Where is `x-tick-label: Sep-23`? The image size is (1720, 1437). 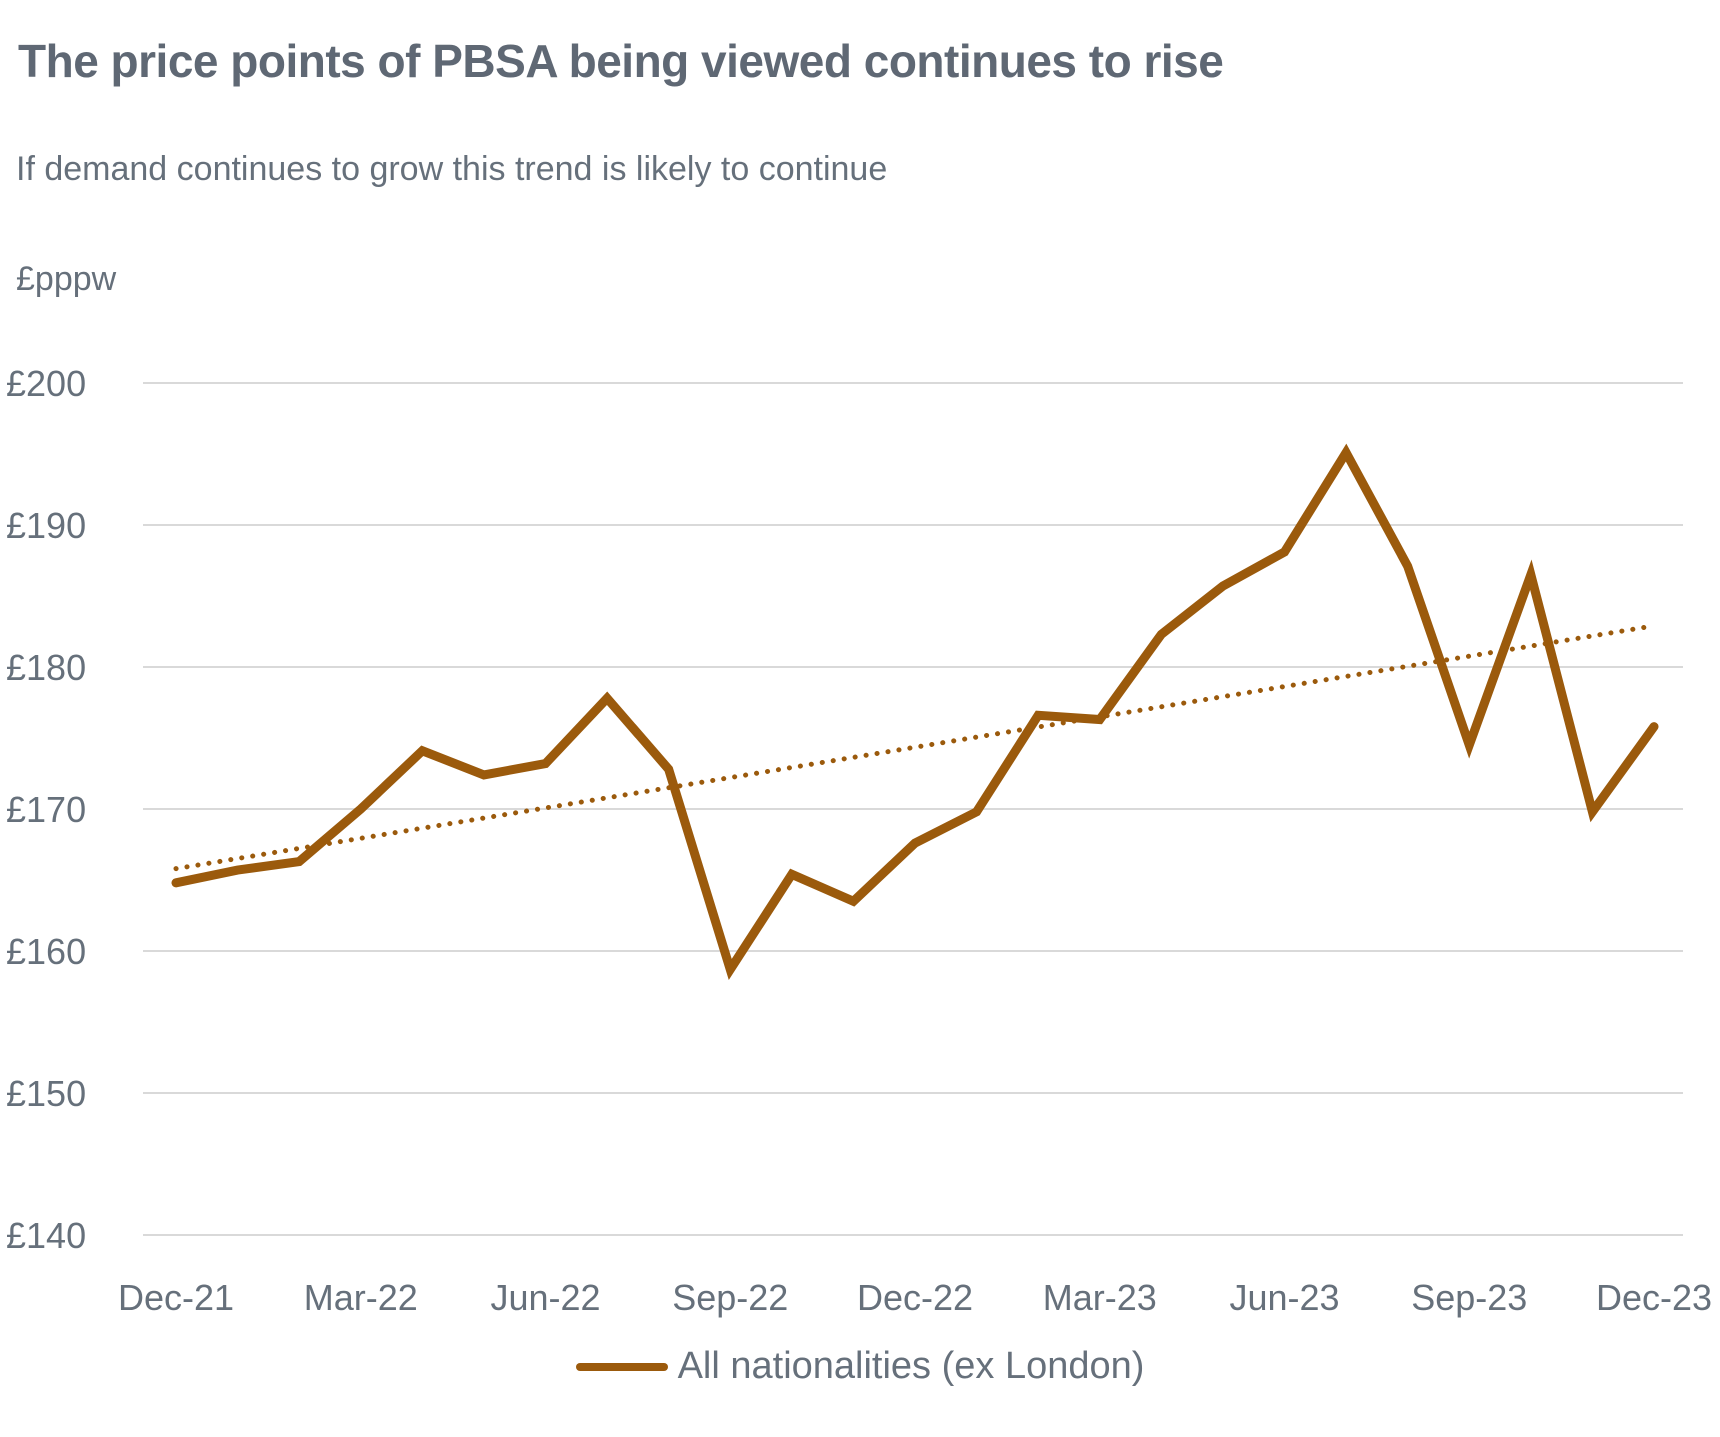
x-tick-label: Sep-23 is located at coordinates (1469, 1297).